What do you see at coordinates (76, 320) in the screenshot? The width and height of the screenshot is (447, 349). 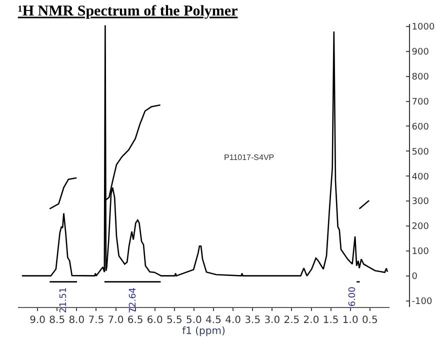 I see `x-tick-label: 8.0` at bounding box center [76, 320].